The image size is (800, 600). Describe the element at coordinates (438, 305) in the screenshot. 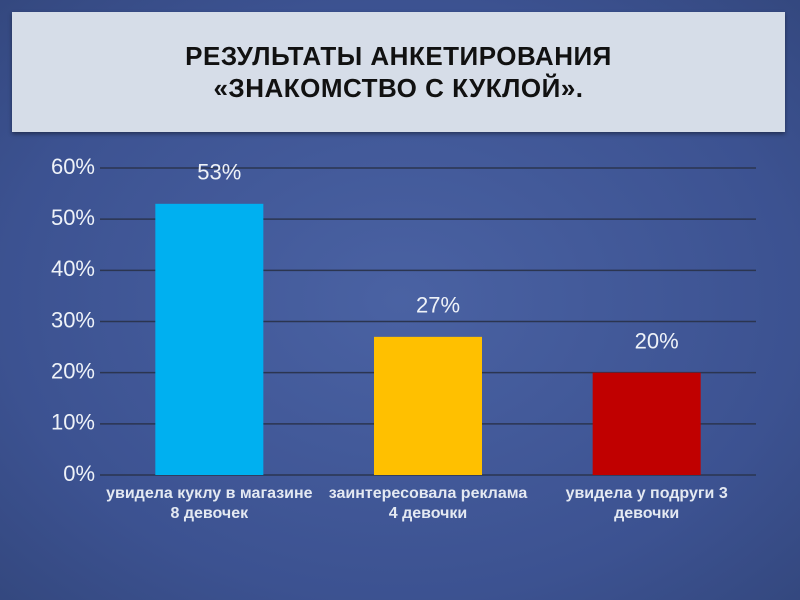

I see `value-label: 27%` at that location.